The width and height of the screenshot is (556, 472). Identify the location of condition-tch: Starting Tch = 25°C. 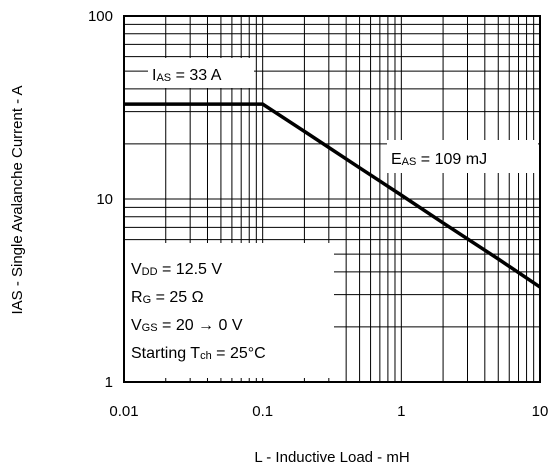
(198, 353).